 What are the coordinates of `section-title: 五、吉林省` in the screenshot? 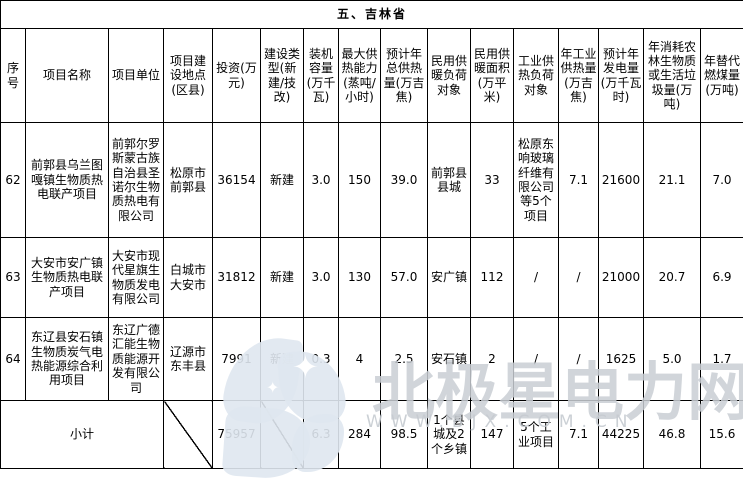 It's located at (372, 15).